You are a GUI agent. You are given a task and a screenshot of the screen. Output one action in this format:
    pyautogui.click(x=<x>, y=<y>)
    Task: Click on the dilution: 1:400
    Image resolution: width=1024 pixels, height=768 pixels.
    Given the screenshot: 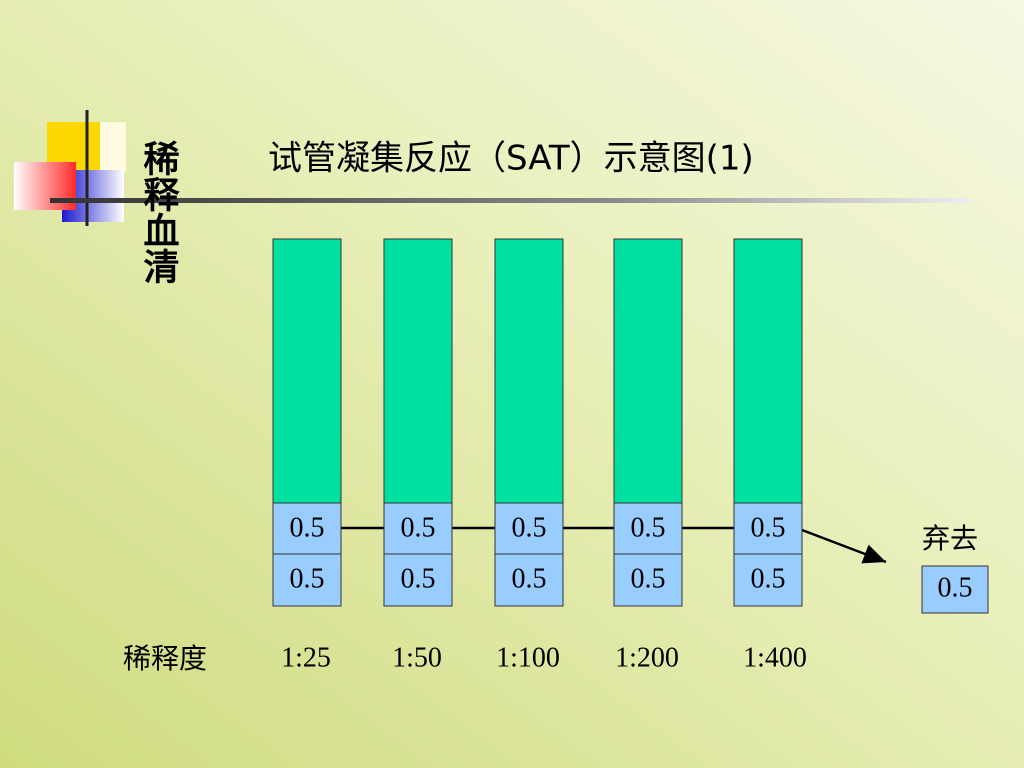 What is the action you would take?
    pyautogui.click(x=775, y=657)
    